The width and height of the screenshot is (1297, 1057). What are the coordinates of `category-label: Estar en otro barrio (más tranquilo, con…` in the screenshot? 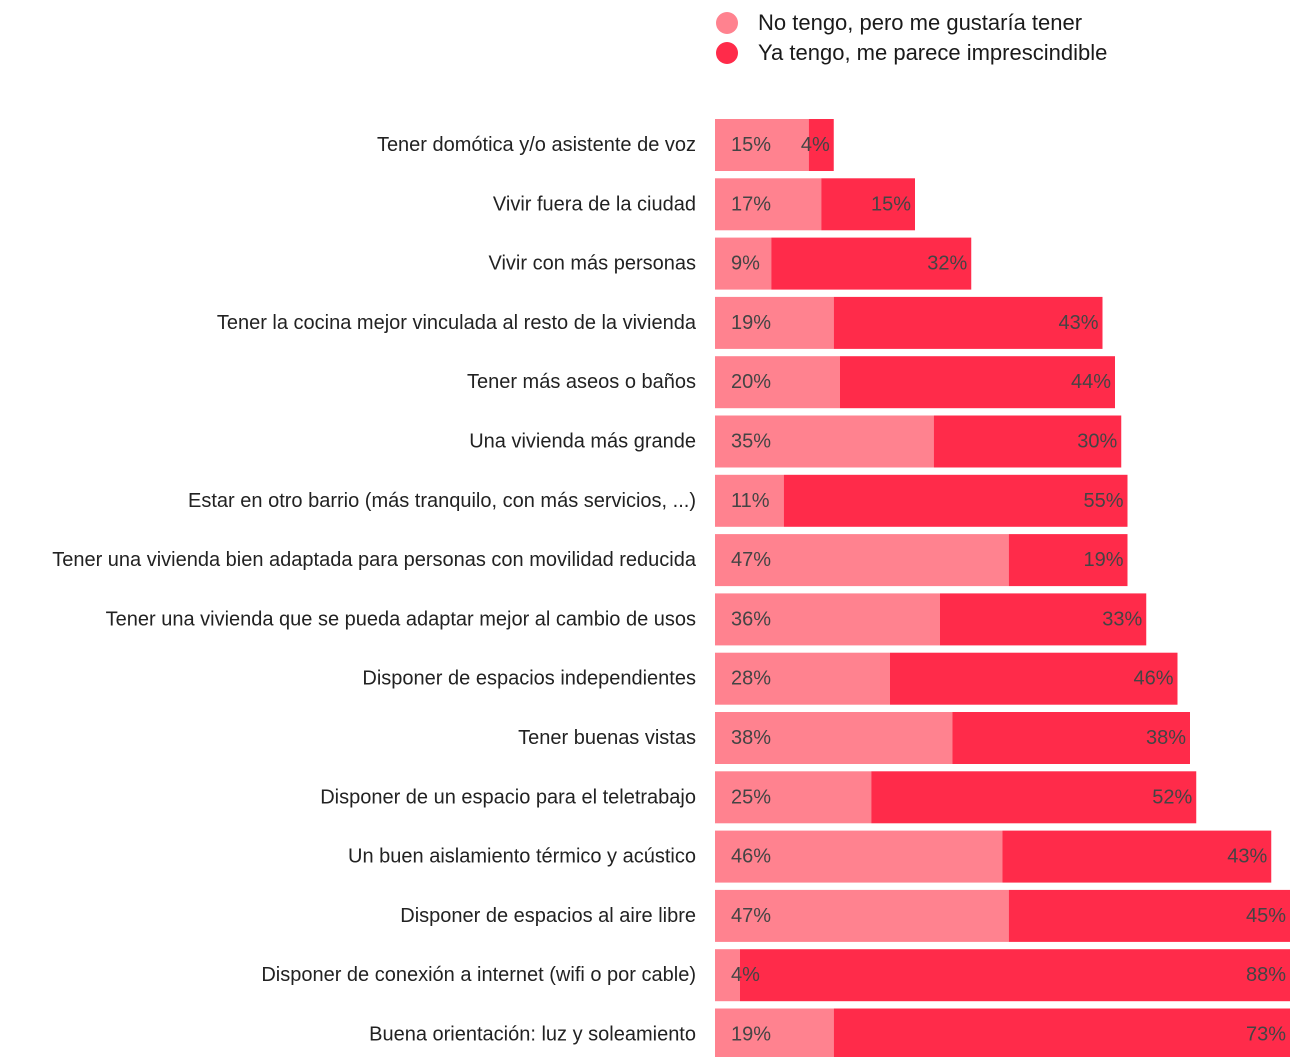 It's located at (442, 501).